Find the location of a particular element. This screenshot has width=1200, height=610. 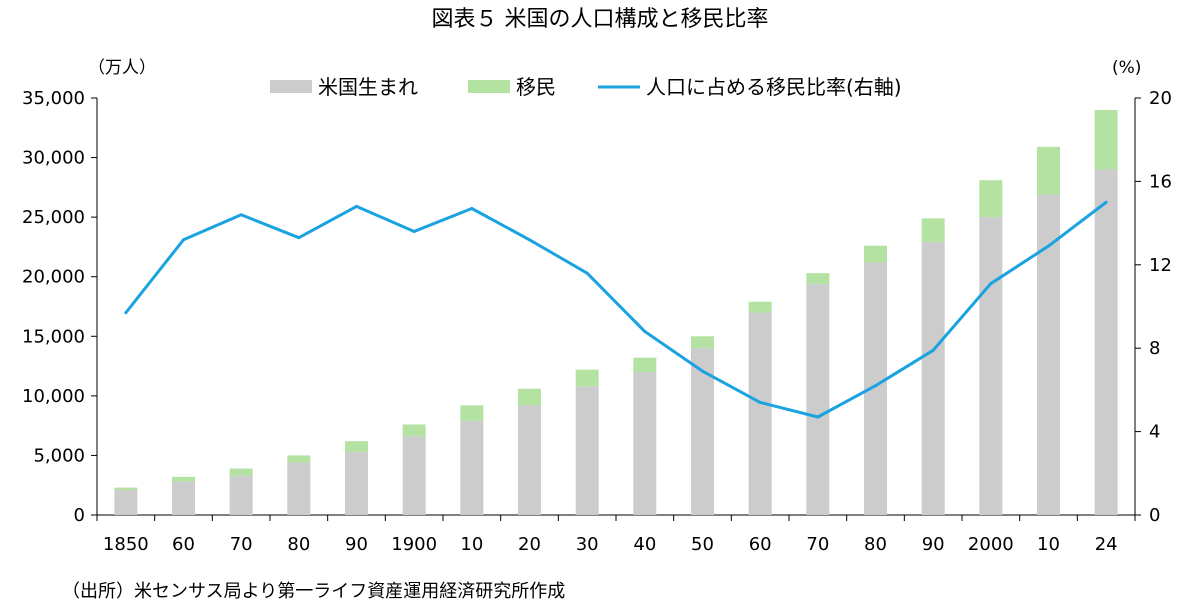

y-left-tick-label: 0 is located at coordinates (79, 515).